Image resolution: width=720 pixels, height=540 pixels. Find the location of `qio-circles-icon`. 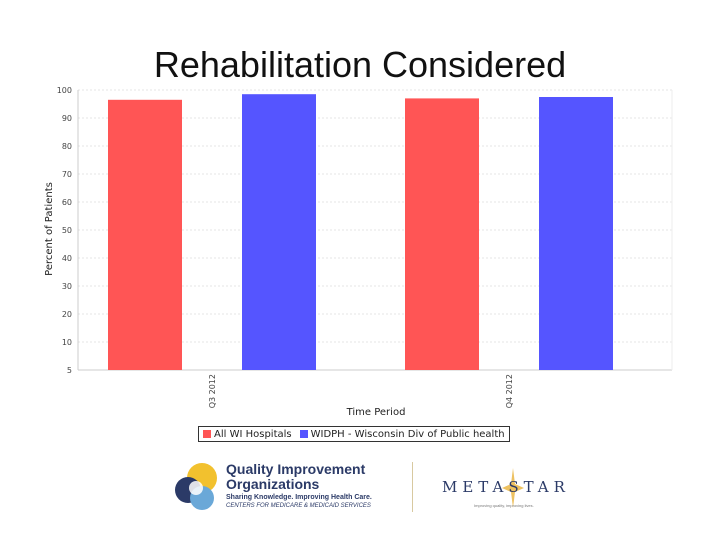

qio-circles-icon is located at coordinates (196, 486).